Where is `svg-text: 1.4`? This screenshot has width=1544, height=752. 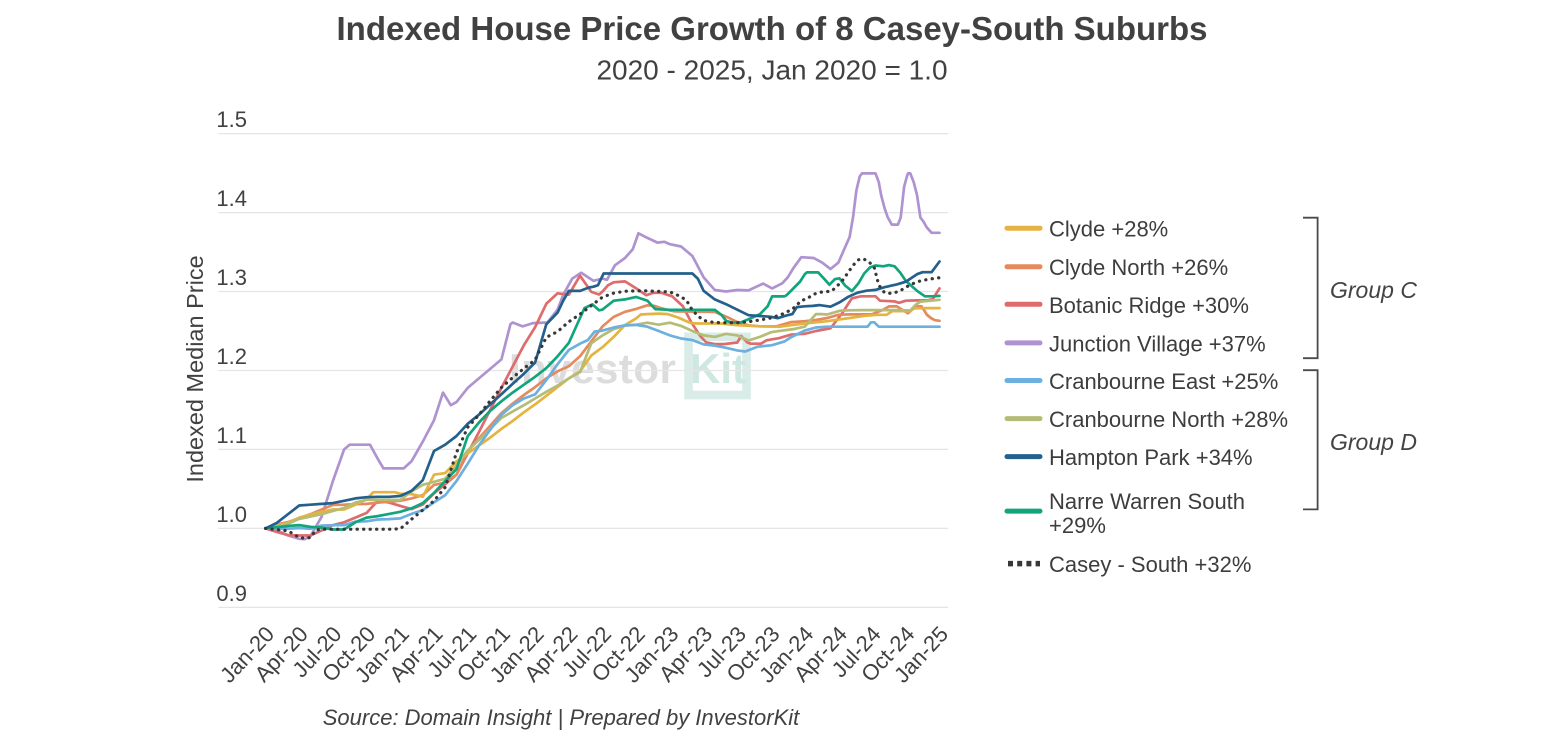
svg-text: 1.4 is located at coordinates (231, 198).